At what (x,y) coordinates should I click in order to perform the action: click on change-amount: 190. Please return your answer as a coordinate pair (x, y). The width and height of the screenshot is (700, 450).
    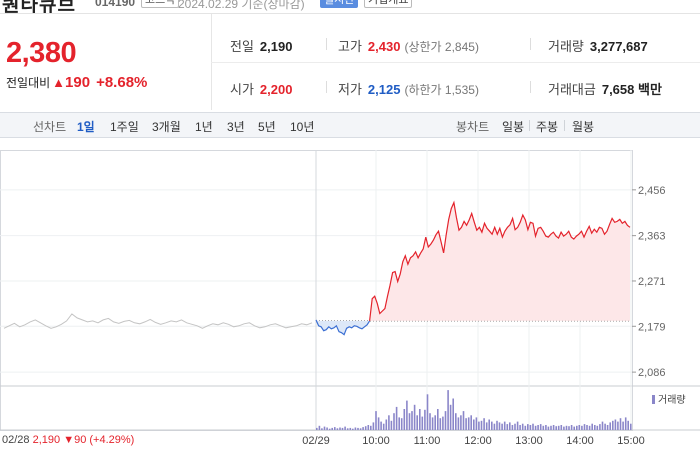
    Looking at the image, I should click on (78, 82).